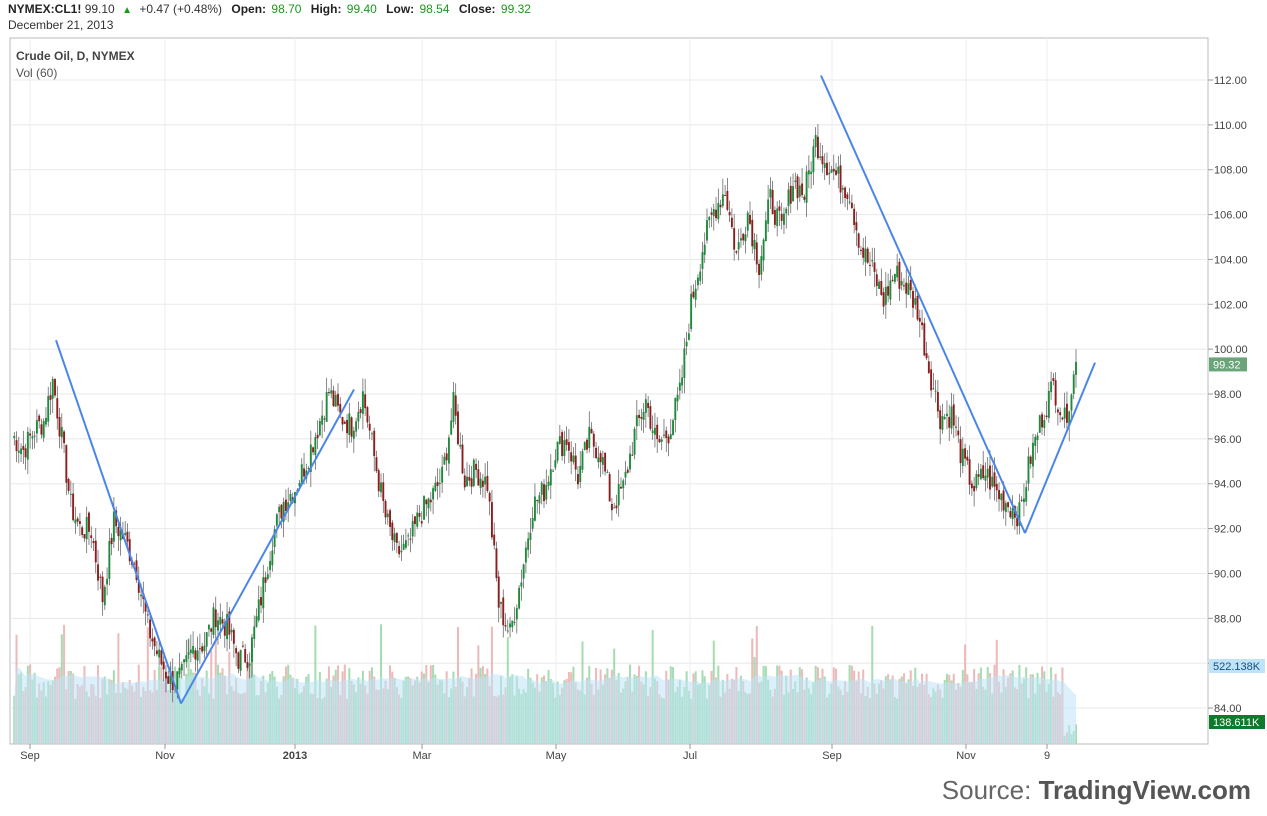 The width and height of the screenshot is (1267, 816). I want to click on symbol-name: NYMEX:CL1!, so click(45, 9).